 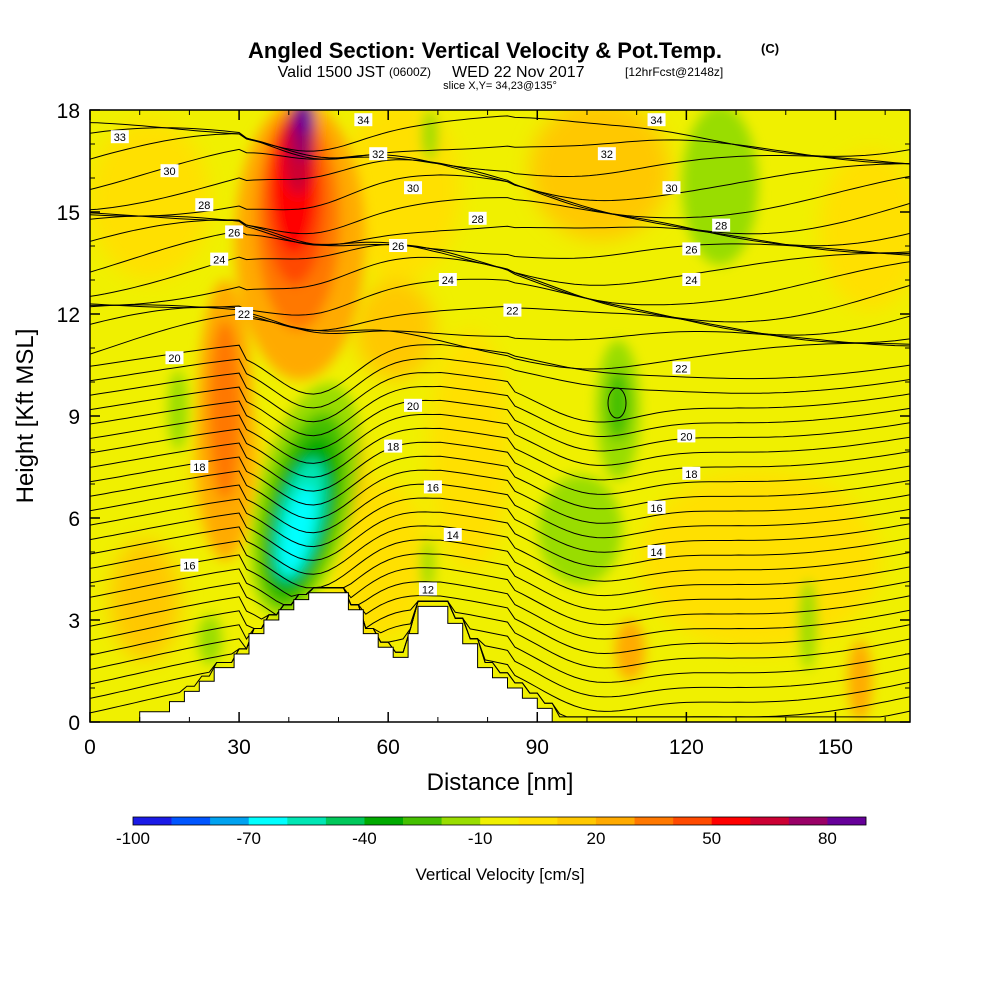 I want to click on contour-label: 33, so click(x=119, y=137).